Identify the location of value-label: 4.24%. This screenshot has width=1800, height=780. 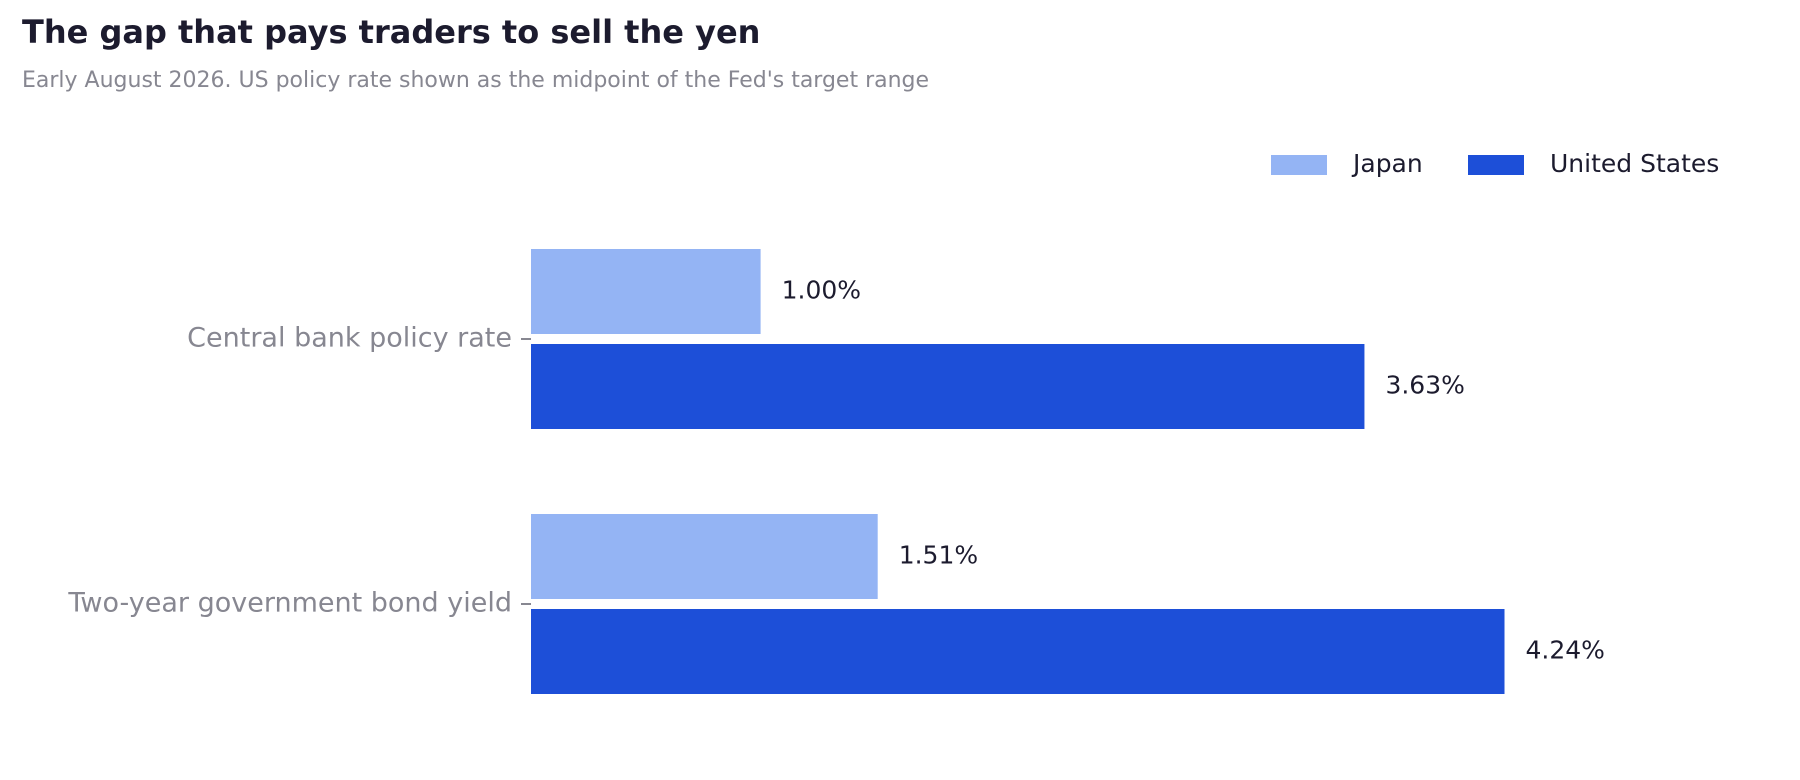
(1565, 650).